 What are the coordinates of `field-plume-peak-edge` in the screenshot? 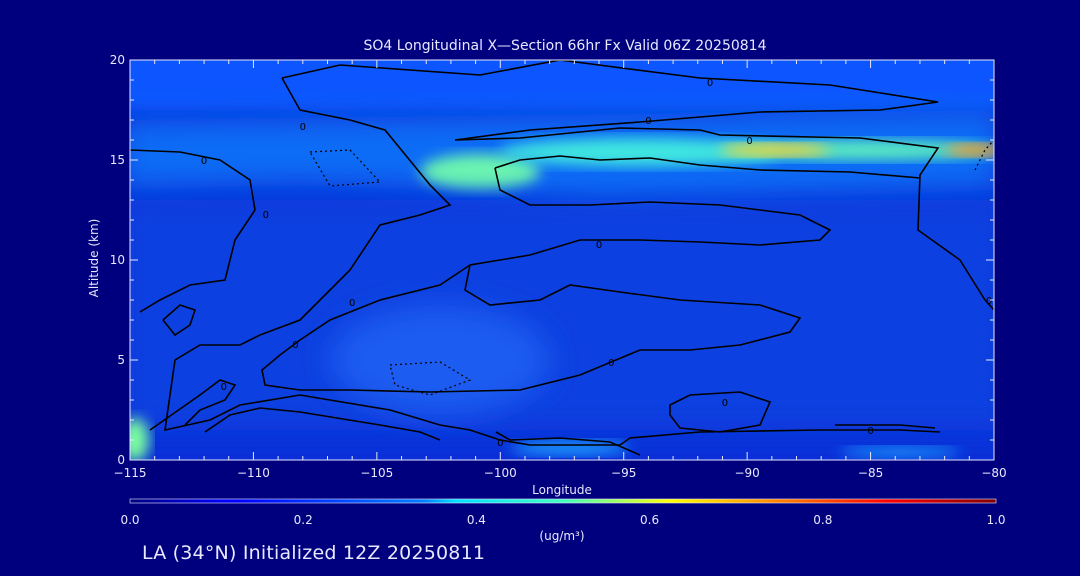 It's located at (969, 150).